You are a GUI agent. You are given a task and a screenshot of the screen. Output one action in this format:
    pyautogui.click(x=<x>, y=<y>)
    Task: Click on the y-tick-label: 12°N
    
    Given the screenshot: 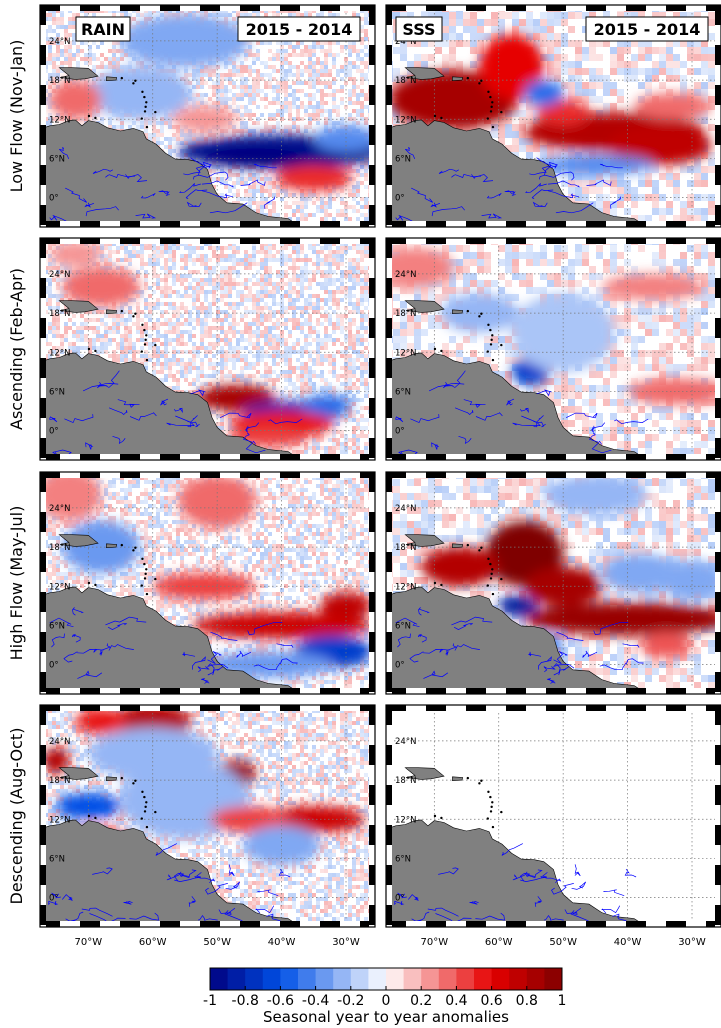 What is the action you would take?
    pyautogui.click(x=405, y=120)
    